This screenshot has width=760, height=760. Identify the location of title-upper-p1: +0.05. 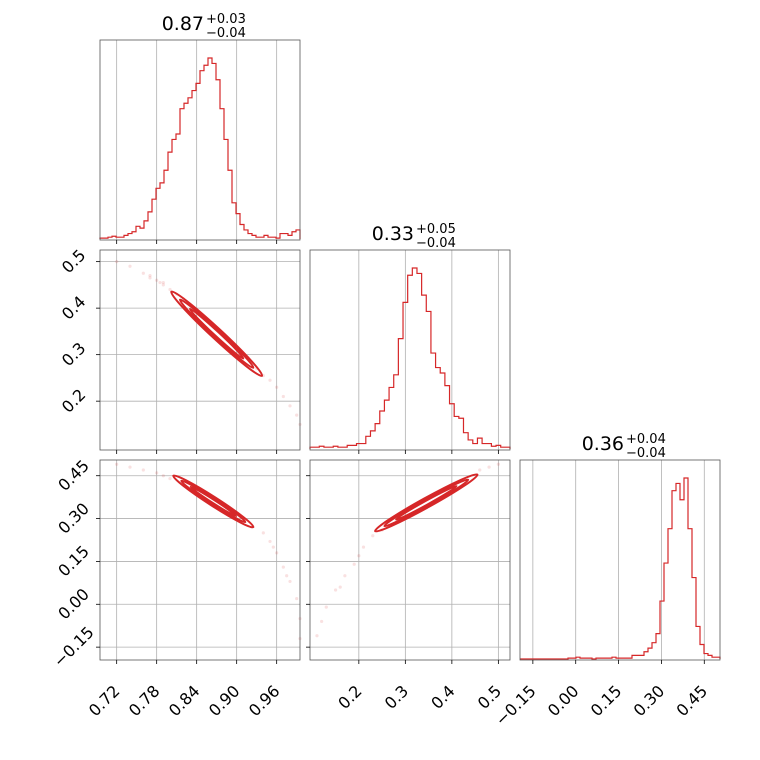
(436, 229).